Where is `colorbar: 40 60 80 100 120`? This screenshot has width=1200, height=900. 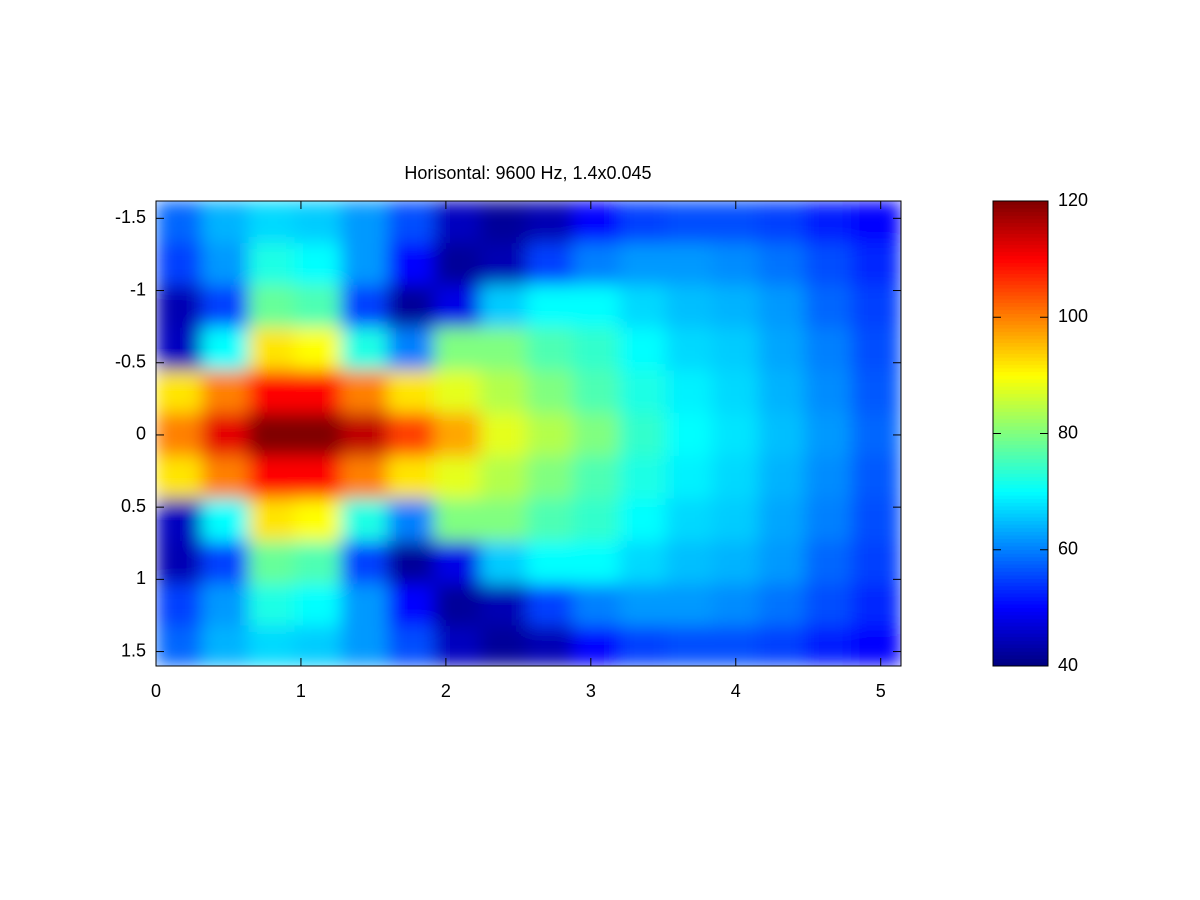
colorbar: 40 60 80 100 120 is located at coordinates (1040, 432).